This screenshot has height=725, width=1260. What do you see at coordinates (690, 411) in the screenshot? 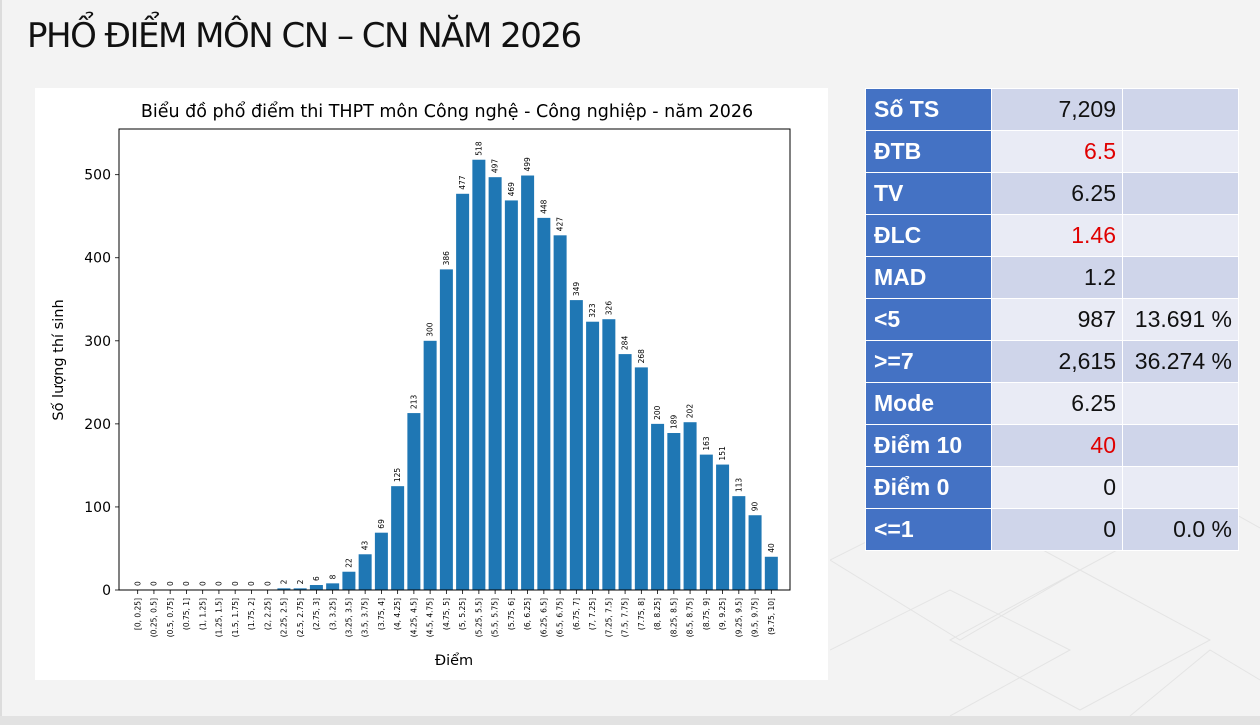
I see `bar-value-label: 202` at bounding box center [690, 411].